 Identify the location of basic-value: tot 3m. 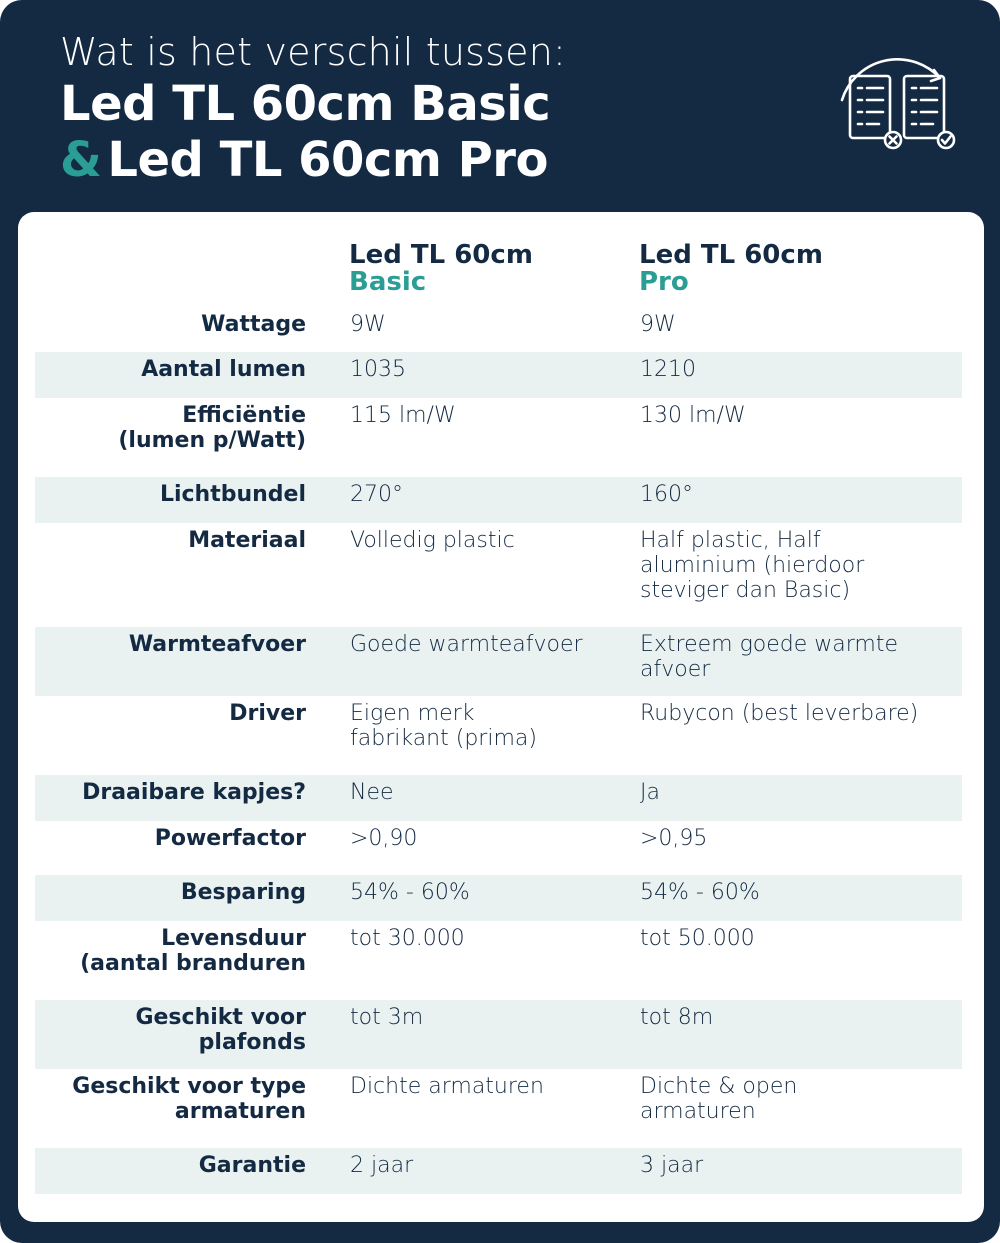
(387, 1017).